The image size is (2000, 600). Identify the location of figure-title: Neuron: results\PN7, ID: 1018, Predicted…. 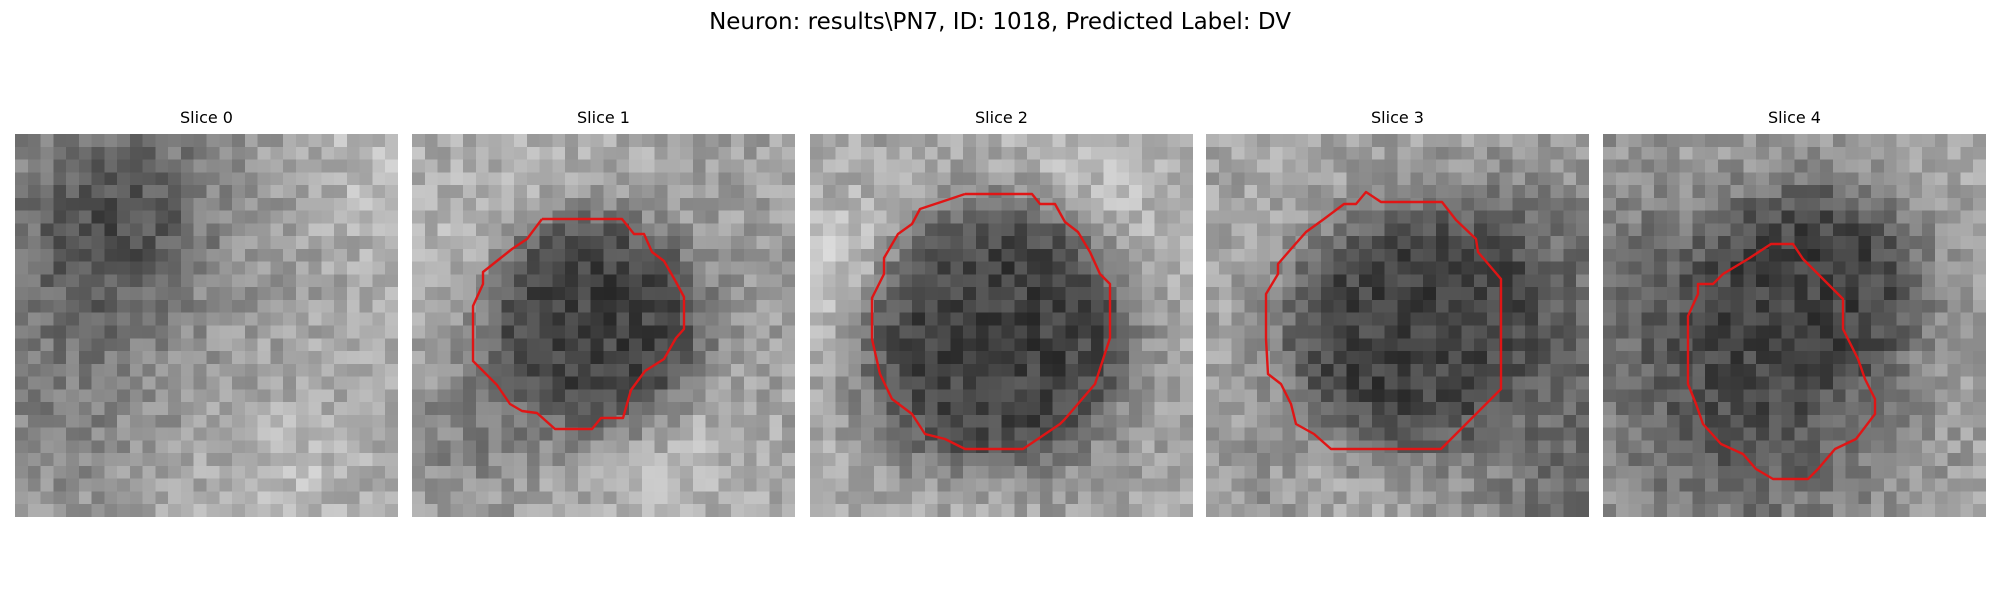
(1000, 22).